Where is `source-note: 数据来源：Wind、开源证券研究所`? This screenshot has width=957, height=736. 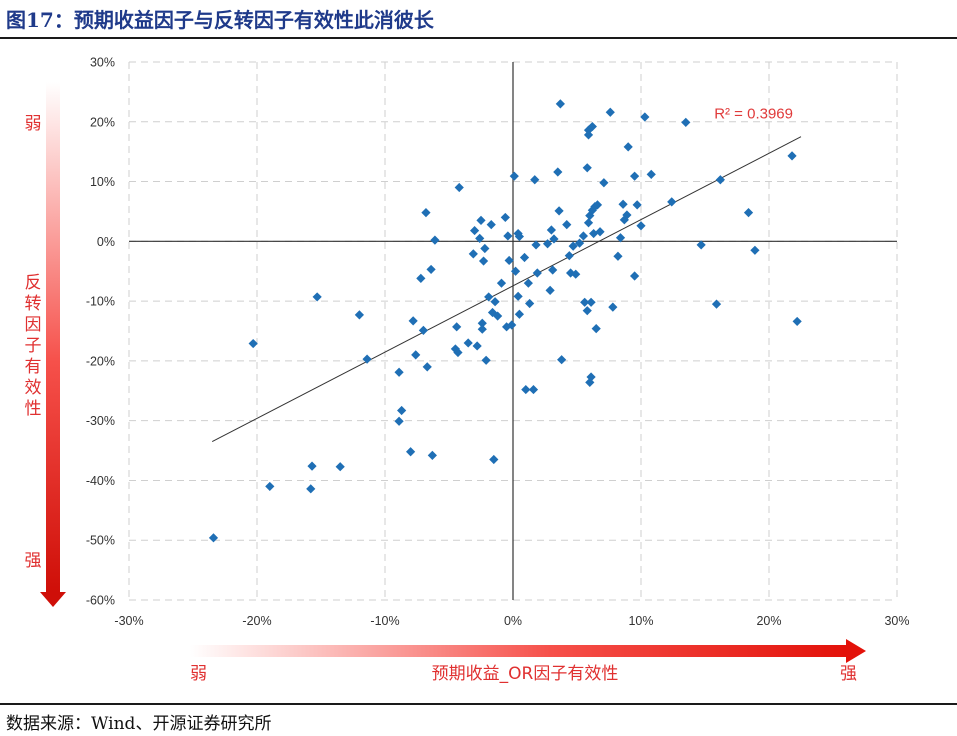 source-note: 数据来源：Wind、开源证券研究所 is located at coordinates (139, 724).